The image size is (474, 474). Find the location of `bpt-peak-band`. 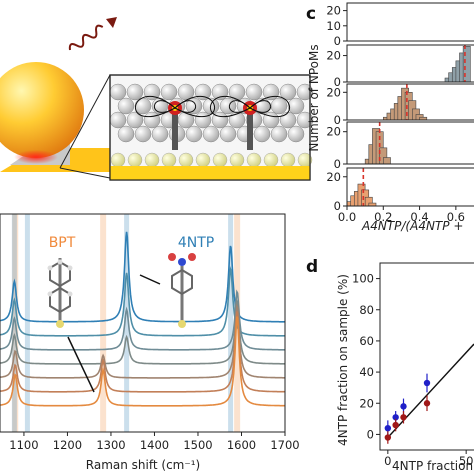

bpt-peak-band is located at coordinates (103, 323).